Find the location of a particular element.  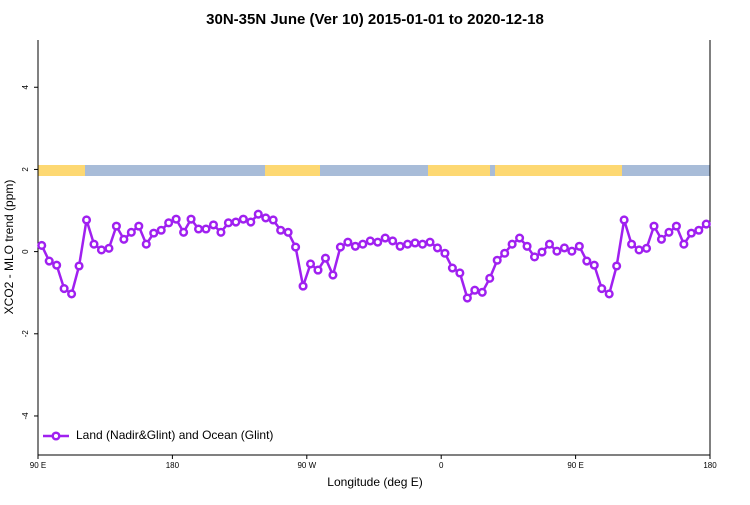

legend-marker is located at coordinates (56, 436).